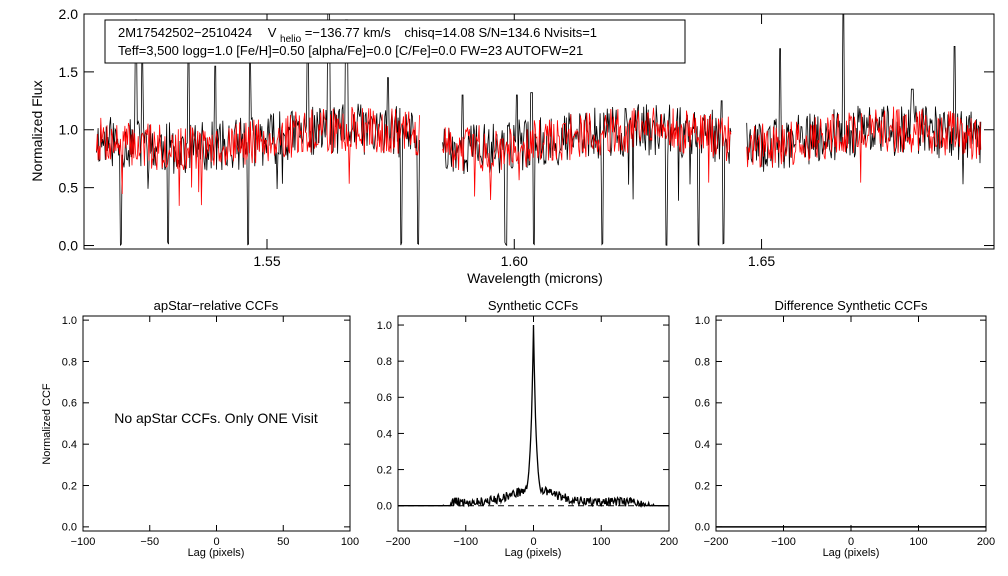 This screenshot has width=1008, height=576. What do you see at coordinates (149, 542) in the screenshot?
I see `x-tick-label: −50` at bounding box center [149, 542].